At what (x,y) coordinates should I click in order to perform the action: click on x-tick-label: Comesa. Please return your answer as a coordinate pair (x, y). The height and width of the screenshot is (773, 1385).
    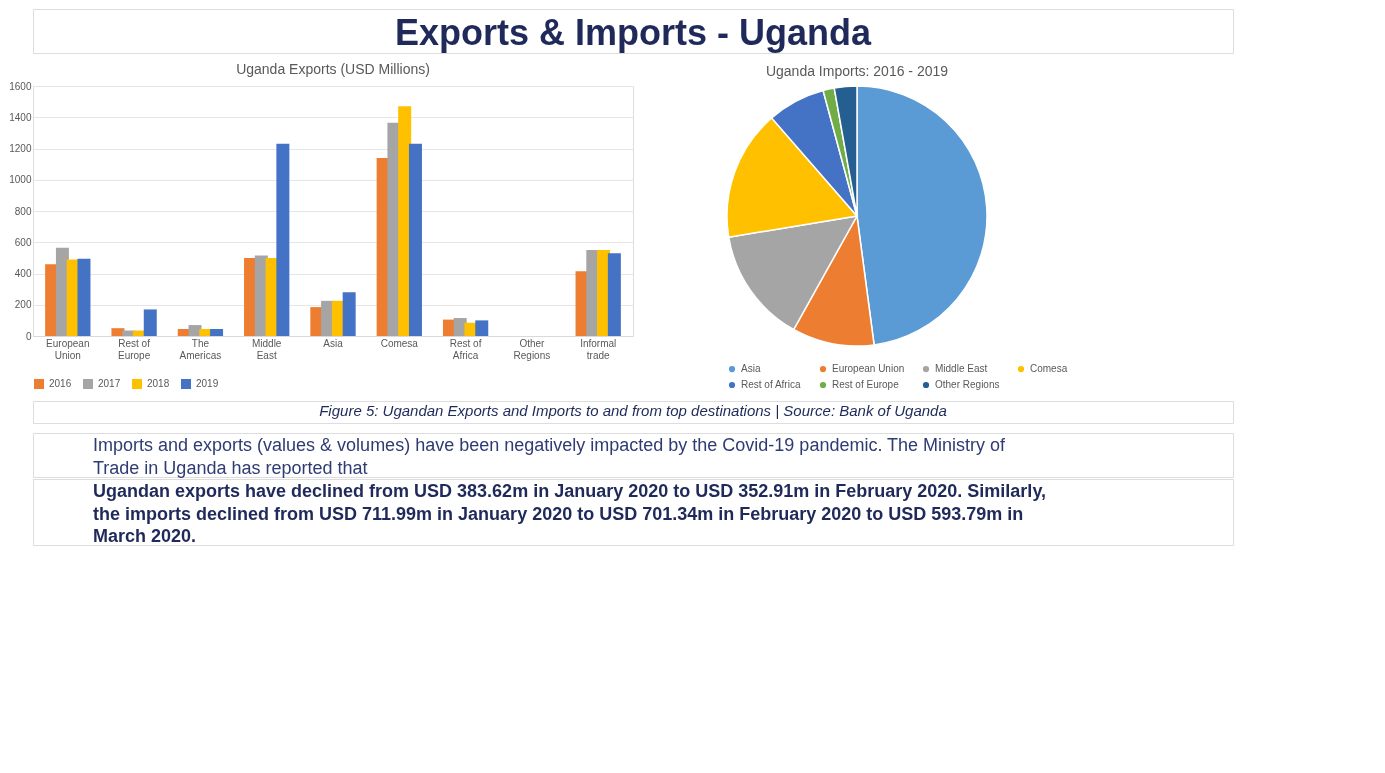
    Looking at the image, I should click on (399, 343).